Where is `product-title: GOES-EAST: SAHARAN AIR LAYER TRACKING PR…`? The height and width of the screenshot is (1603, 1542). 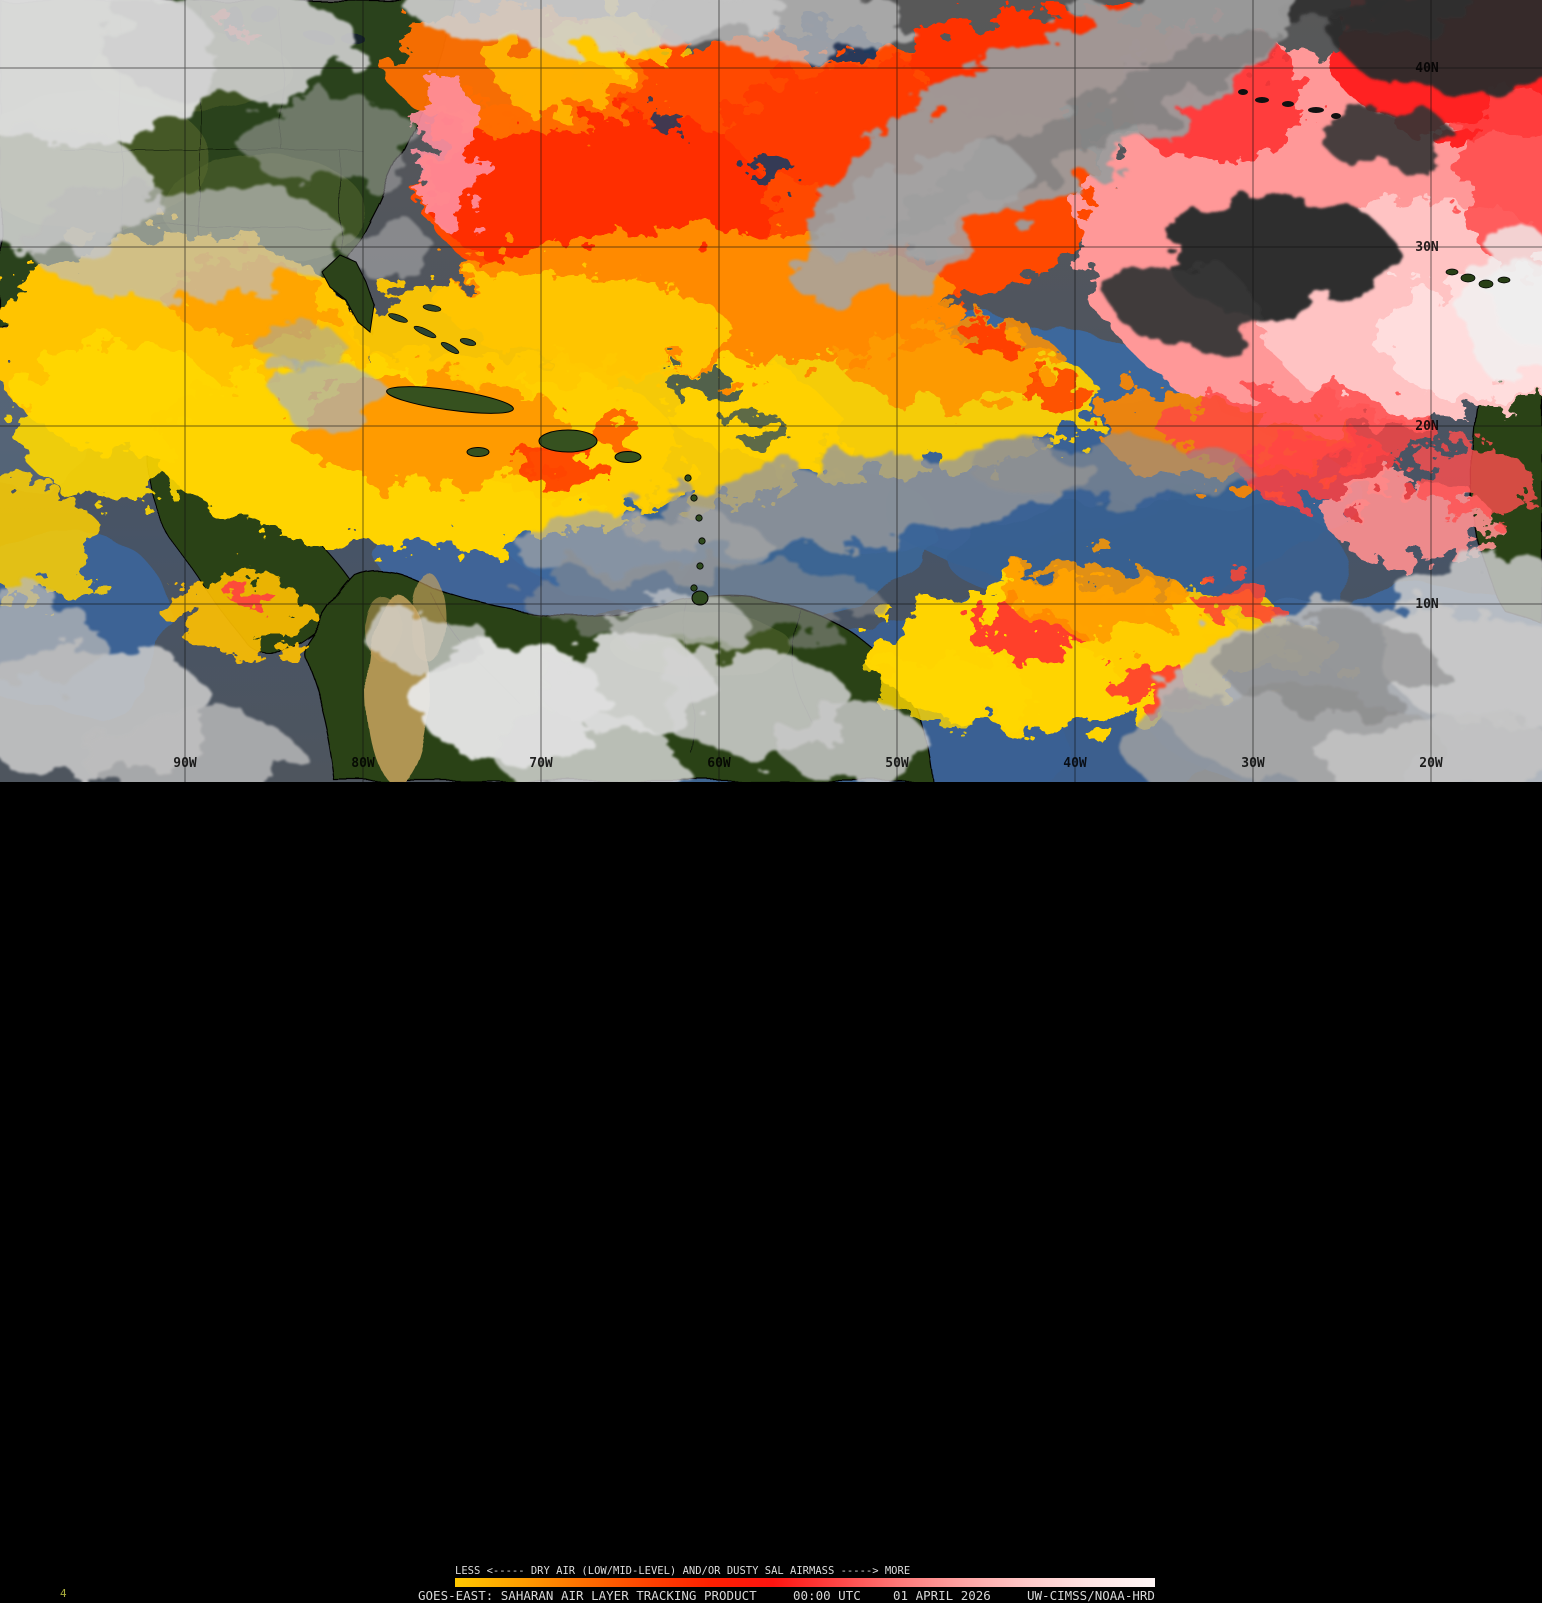
product-title: GOES-EAST: SAHARAN AIR LAYER TRACKING PR… is located at coordinates (587, 1595).